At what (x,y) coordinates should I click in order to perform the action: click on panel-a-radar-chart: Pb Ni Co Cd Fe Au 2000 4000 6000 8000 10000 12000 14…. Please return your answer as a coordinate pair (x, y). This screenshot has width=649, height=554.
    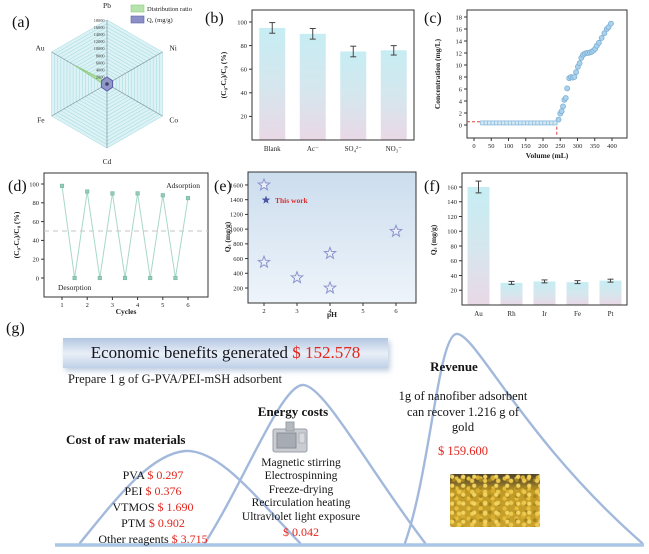
    Looking at the image, I should click on (113, 83).